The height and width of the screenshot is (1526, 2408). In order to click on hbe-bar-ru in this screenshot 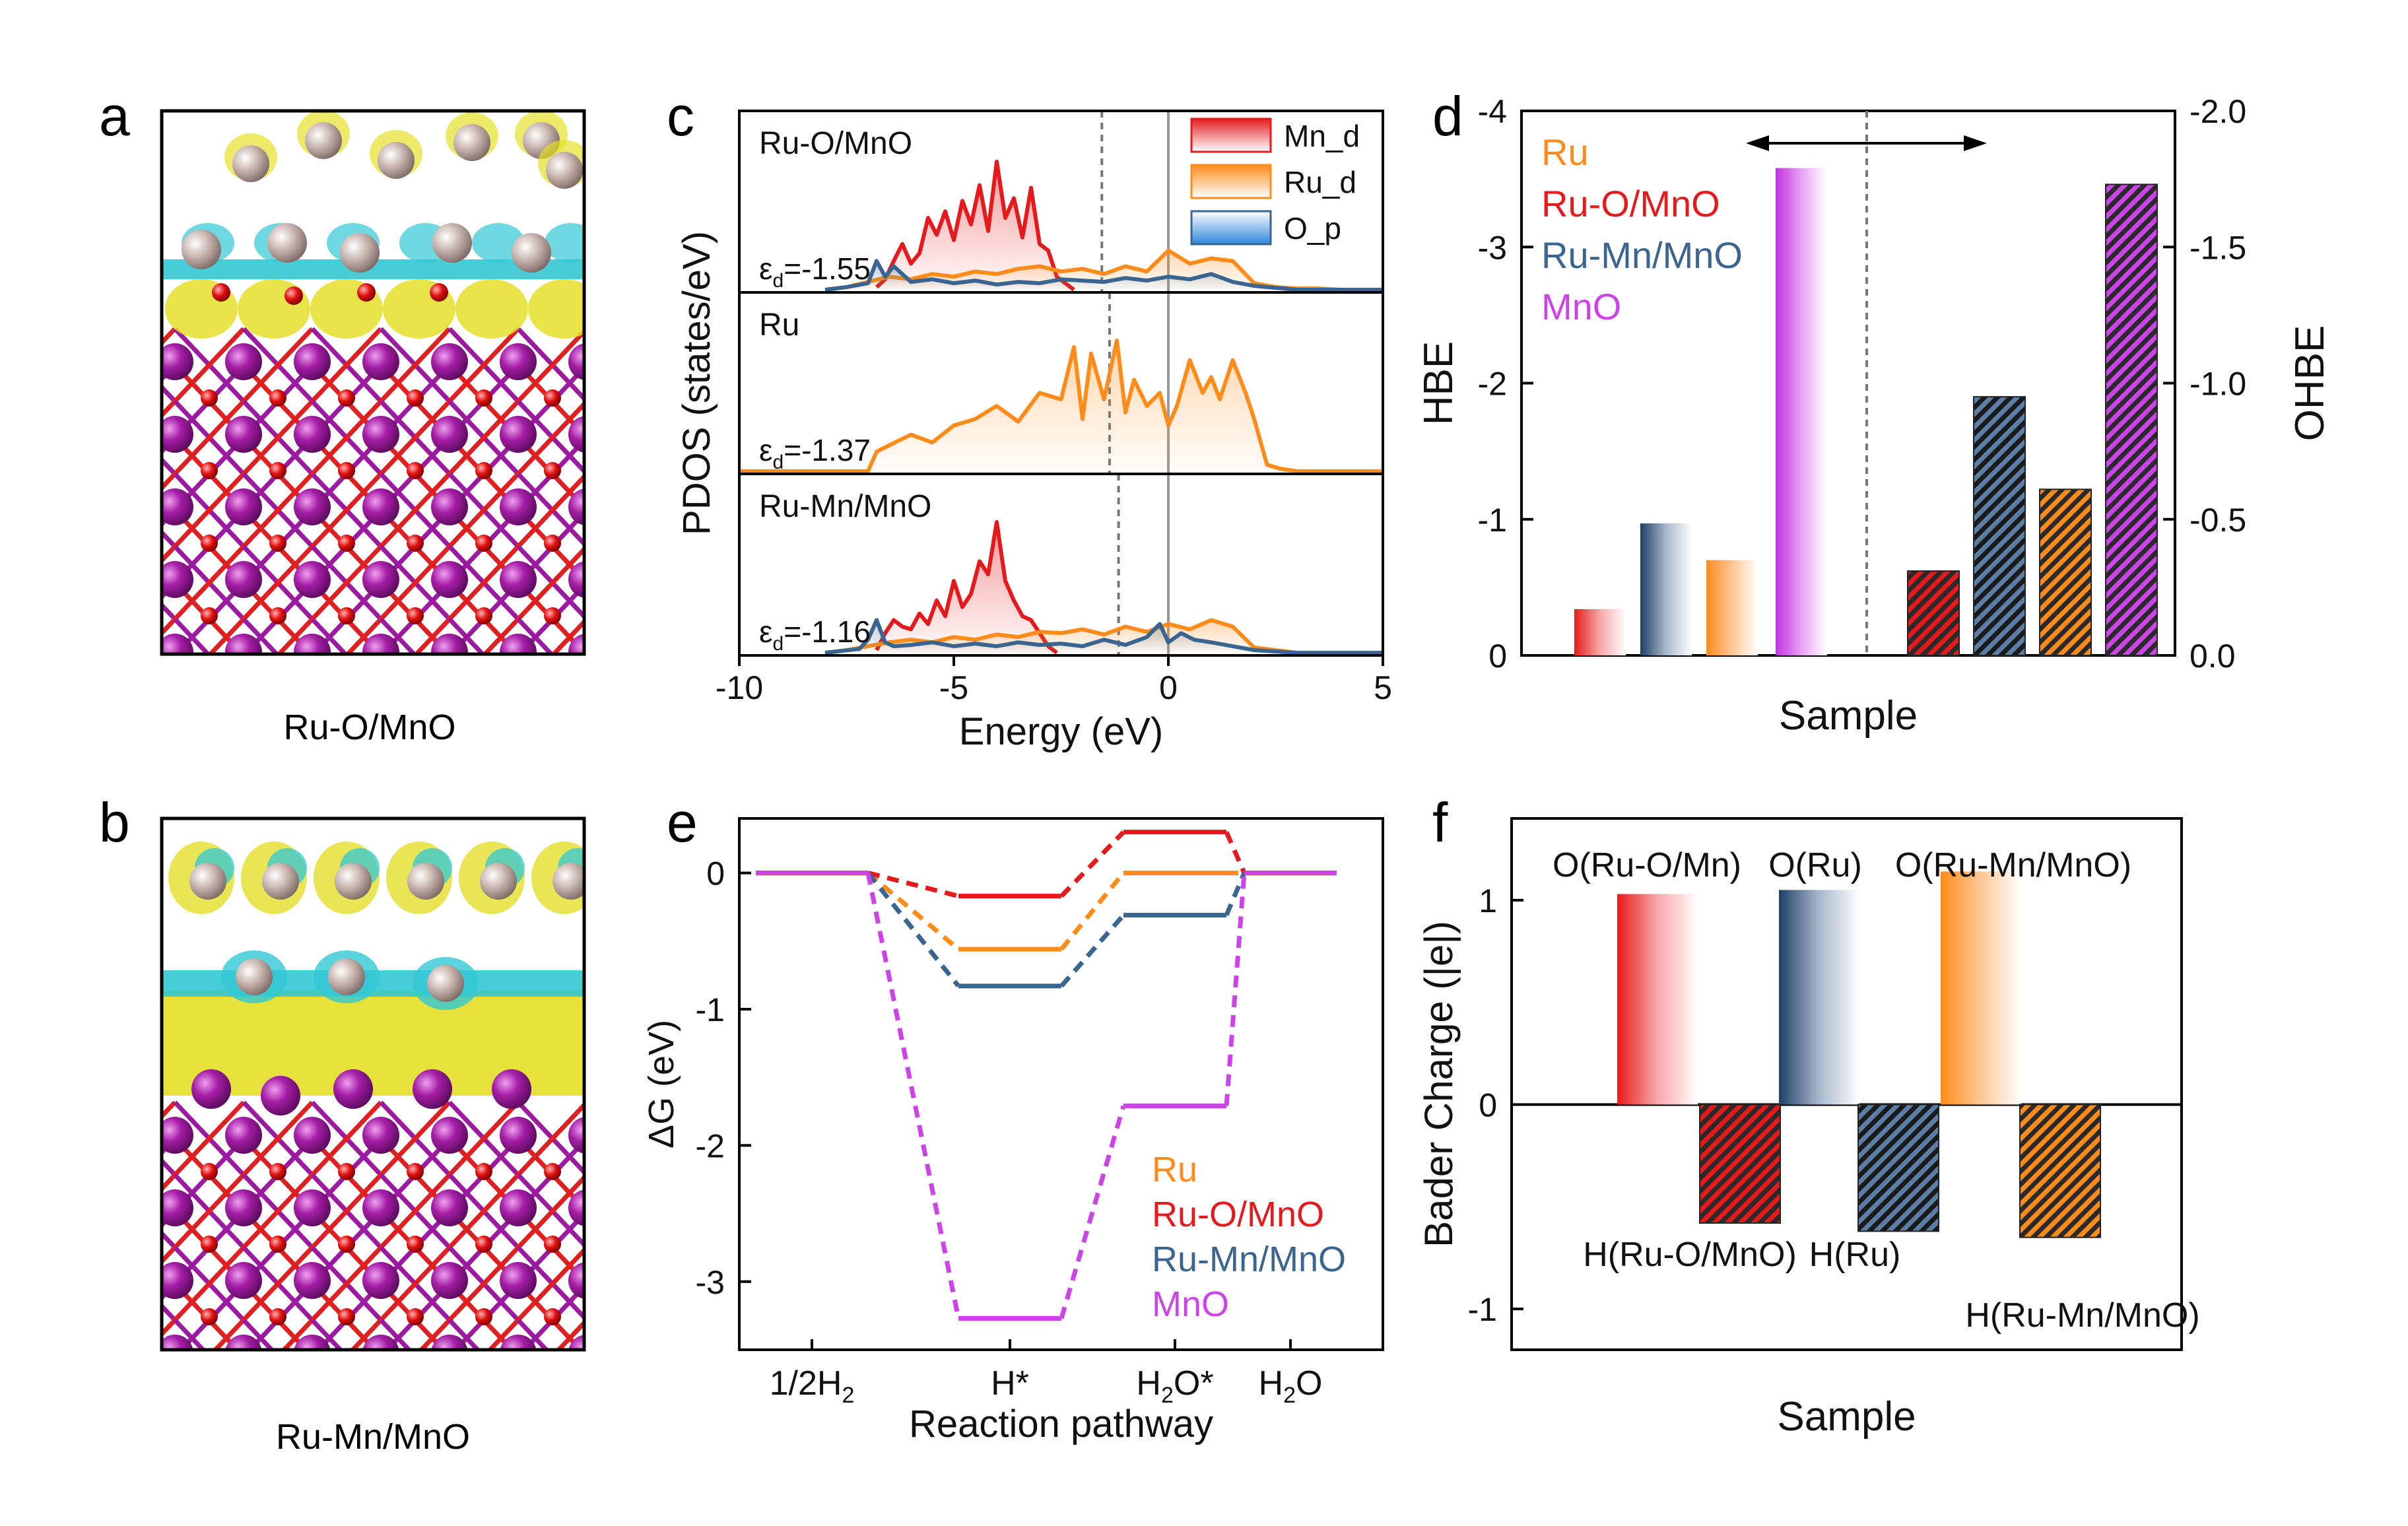, I will do `click(1732, 607)`.